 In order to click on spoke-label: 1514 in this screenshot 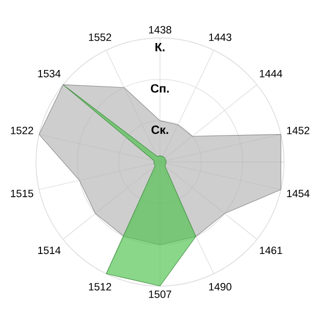, I will do `click(49, 250)`.